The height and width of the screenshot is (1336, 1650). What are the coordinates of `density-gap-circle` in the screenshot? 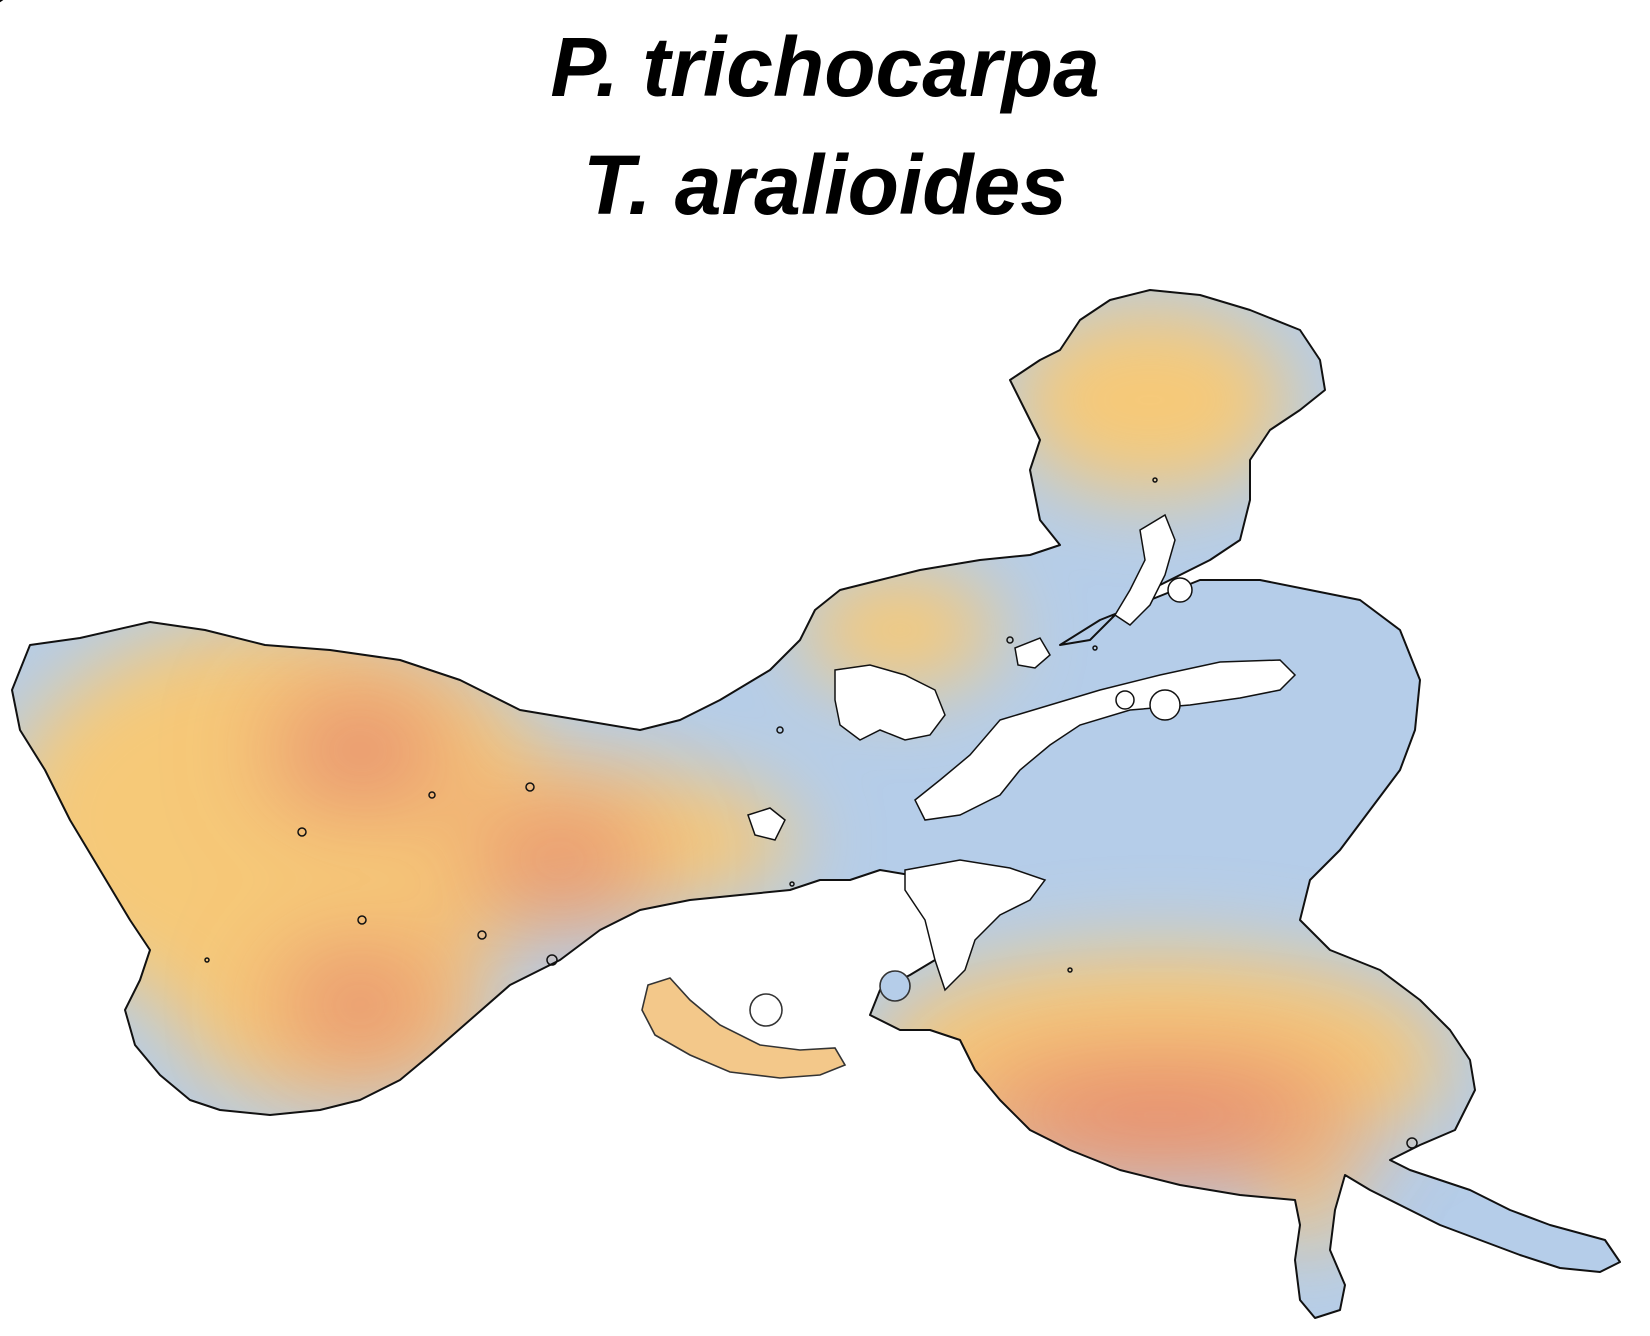 It's located at (766, 1010).